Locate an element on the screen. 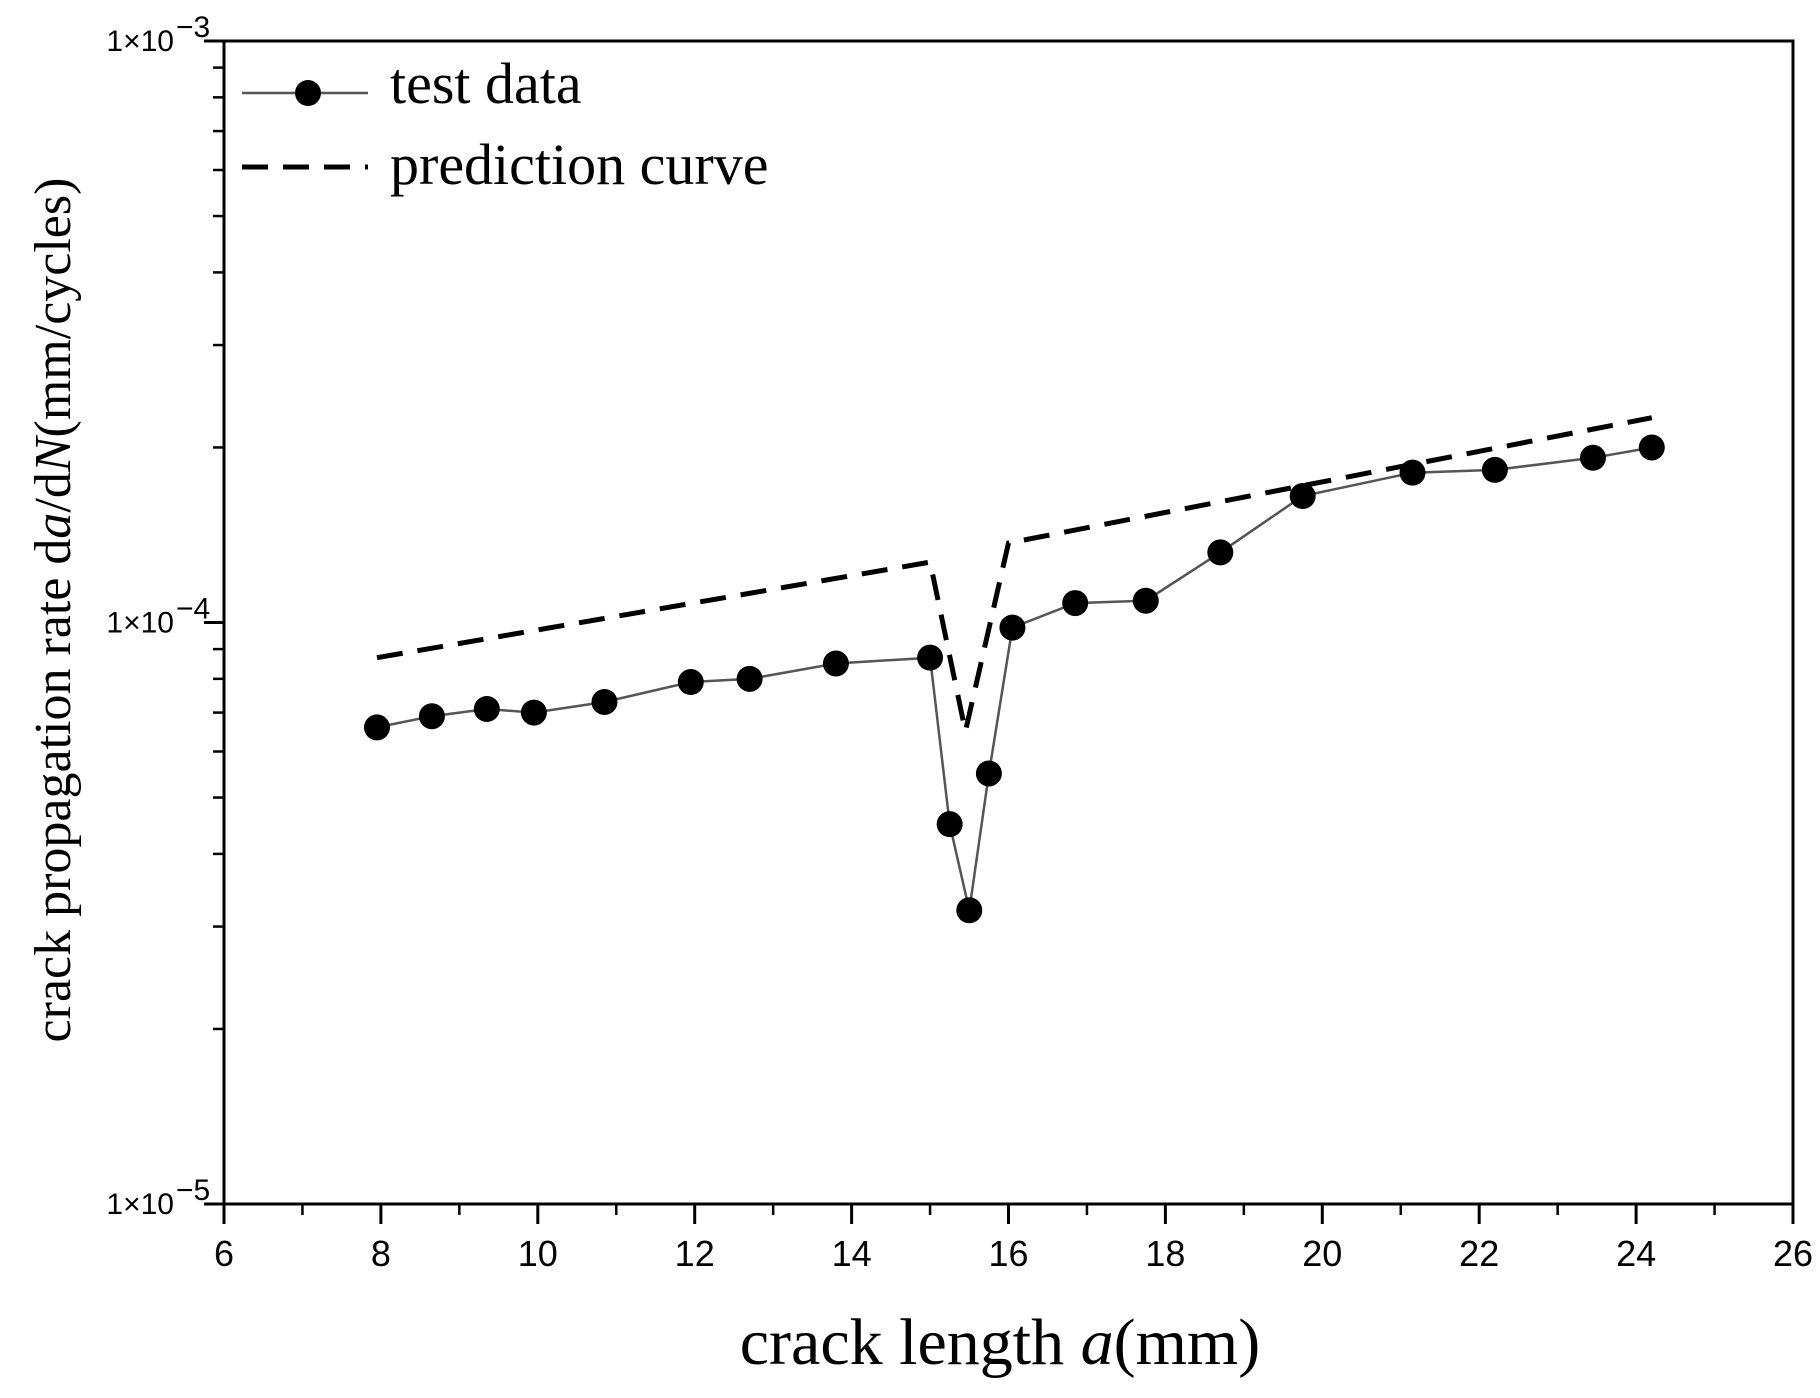 The width and height of the screenshot is (1820, 1398). x-axis-title-unit: (mm) is located at coordinates (1187, 1342).